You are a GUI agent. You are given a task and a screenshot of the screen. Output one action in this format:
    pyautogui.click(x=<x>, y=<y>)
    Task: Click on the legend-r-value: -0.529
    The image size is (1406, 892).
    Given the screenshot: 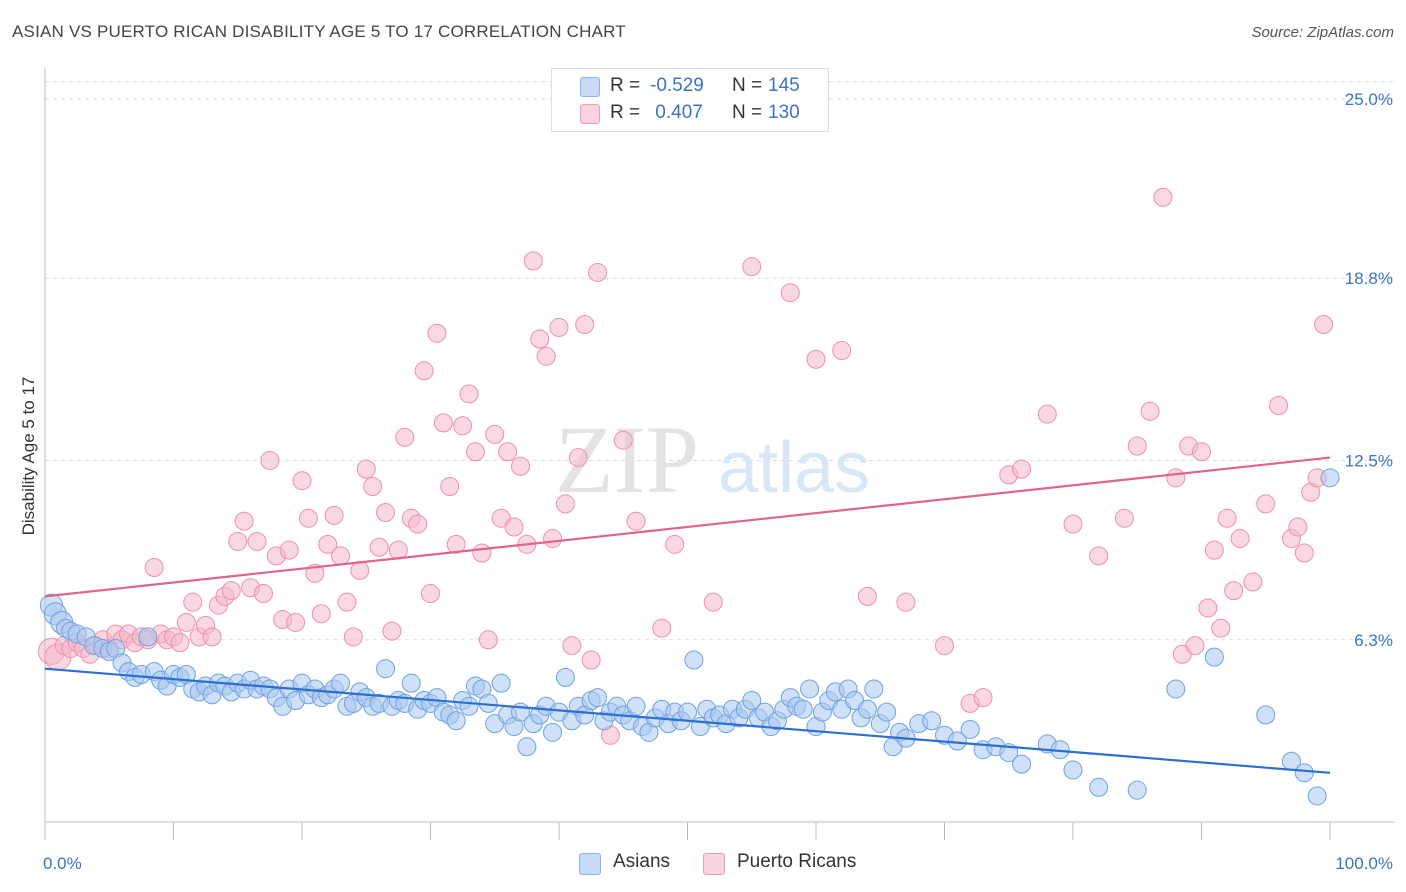 What is the action you would take?
    pyautogui.click(x=677, y=85)
    